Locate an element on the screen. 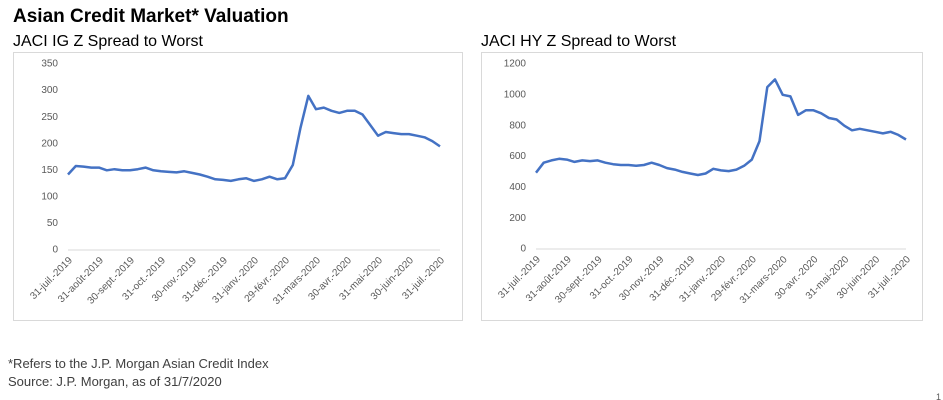  y-tick-label: 300 is located at coordinates (49, 90).